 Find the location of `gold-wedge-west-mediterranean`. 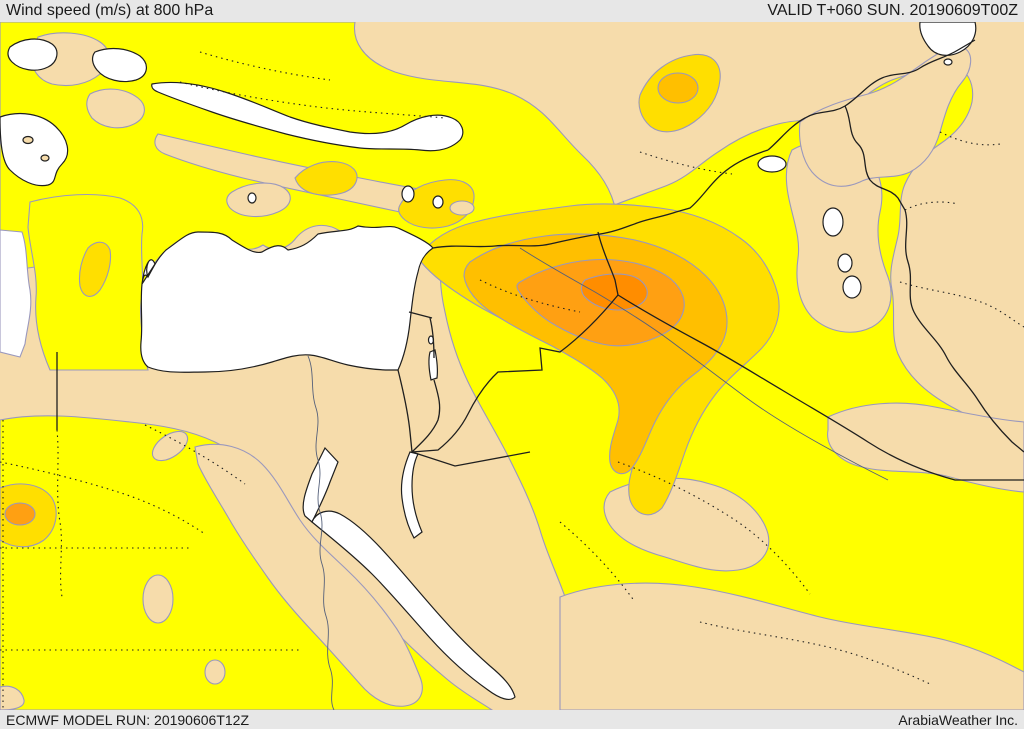

gold-wedge-west-mediterranean is located at coordinates (94, 269).